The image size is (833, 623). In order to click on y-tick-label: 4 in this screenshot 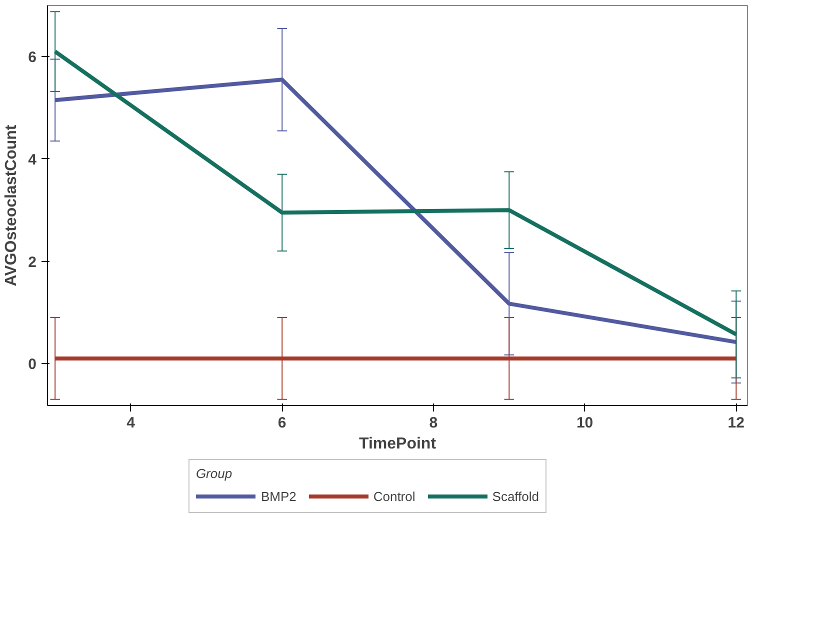, I will do `click(33, 159)`.